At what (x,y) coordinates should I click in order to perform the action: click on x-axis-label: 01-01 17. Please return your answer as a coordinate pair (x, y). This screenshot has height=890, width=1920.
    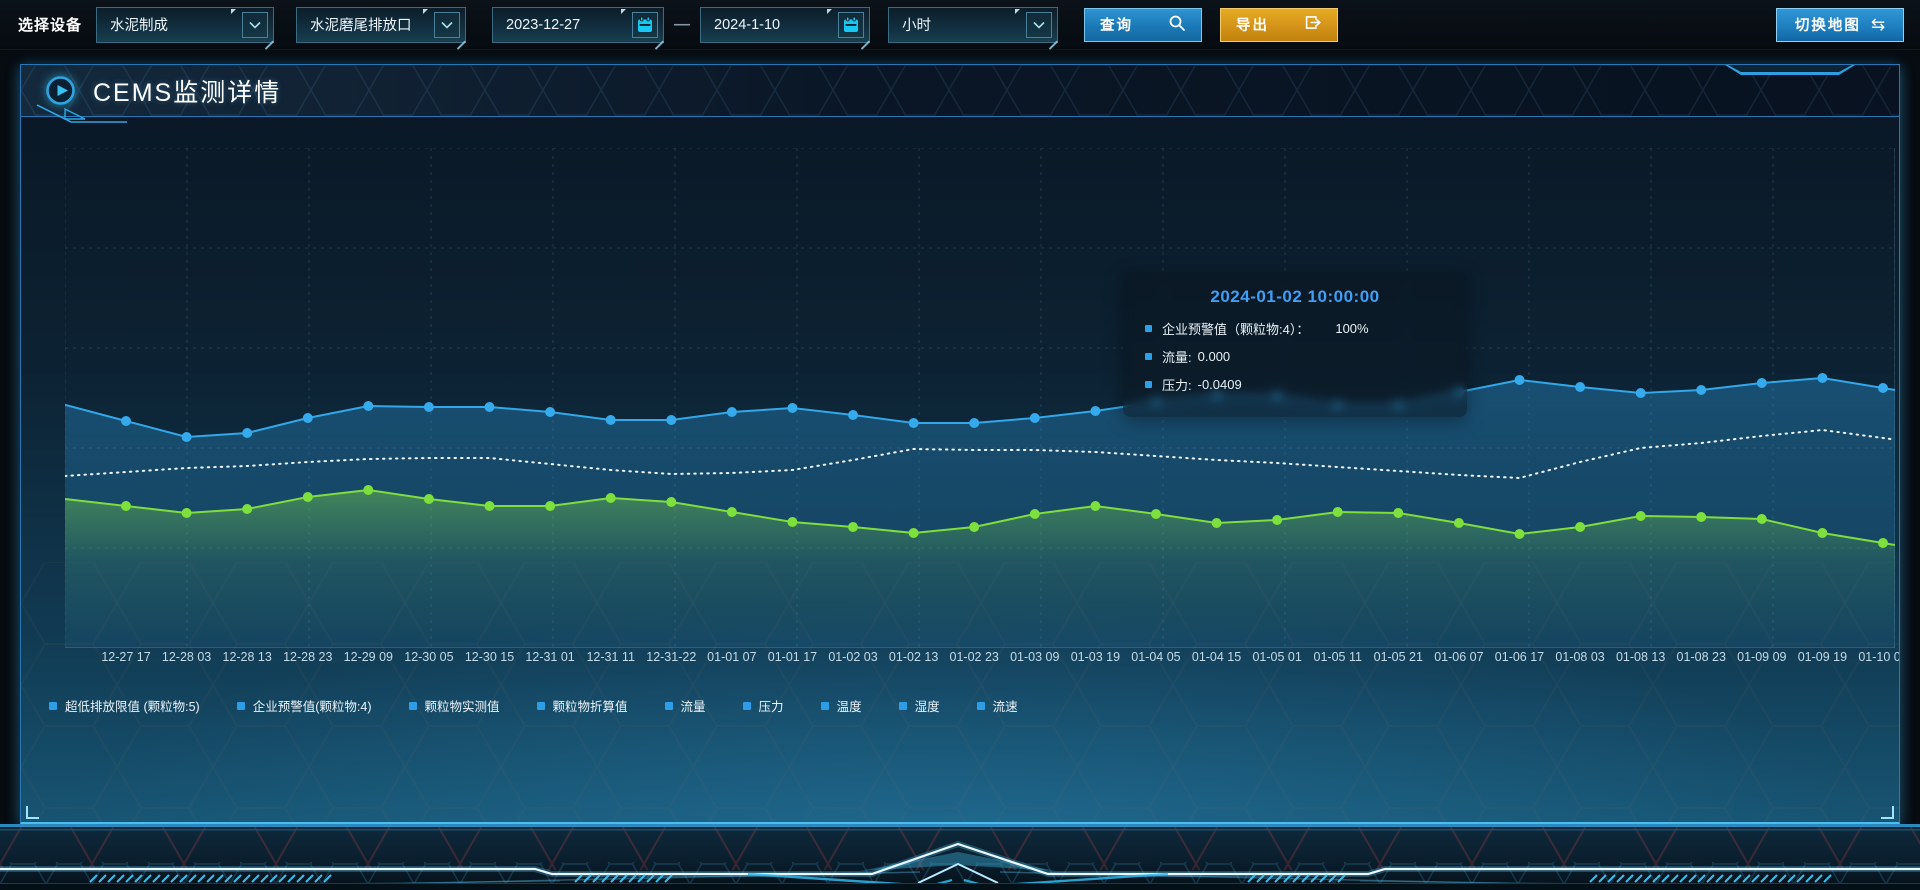
    Looking at the image, I should click on (792, 657).